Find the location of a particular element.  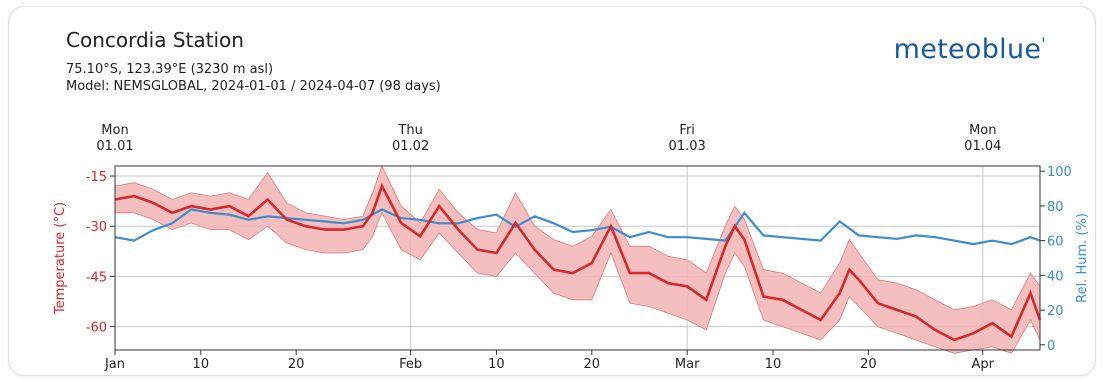

meteoblue-logo: meteoblue' is located at coordinates (970, 49).